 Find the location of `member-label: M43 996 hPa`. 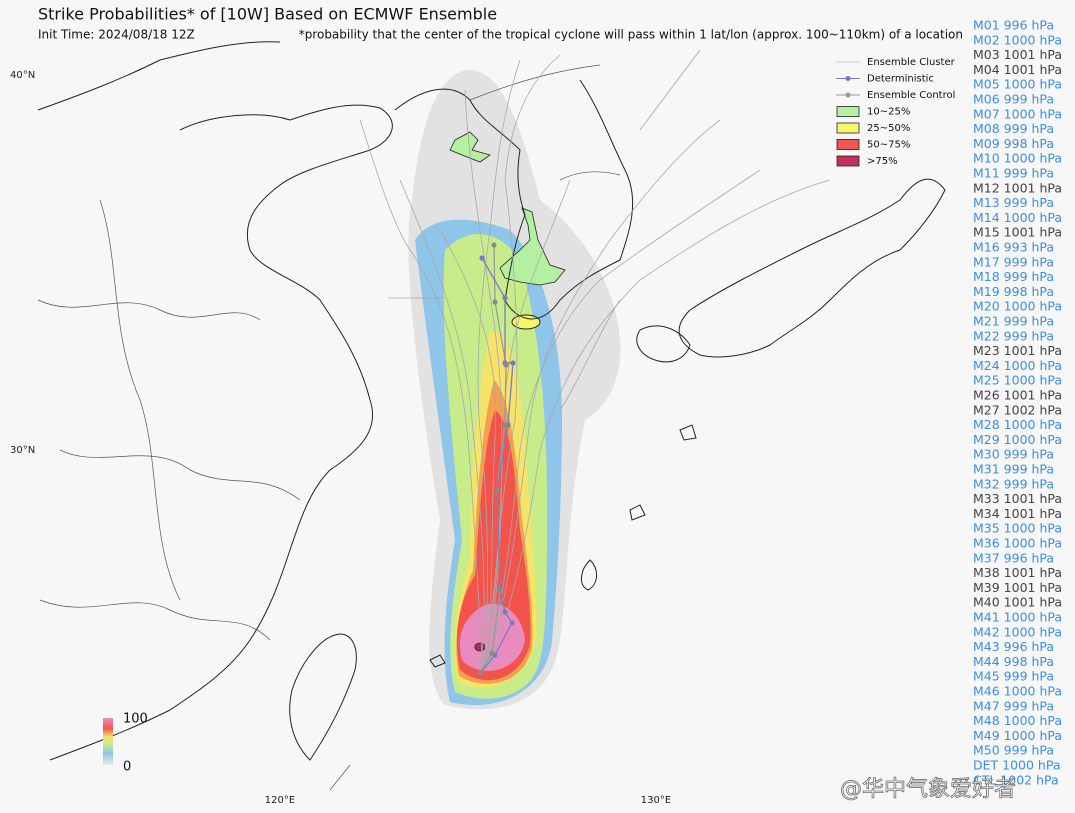

member-label: M43 996 hPa is located at coordinates (1013, 646).